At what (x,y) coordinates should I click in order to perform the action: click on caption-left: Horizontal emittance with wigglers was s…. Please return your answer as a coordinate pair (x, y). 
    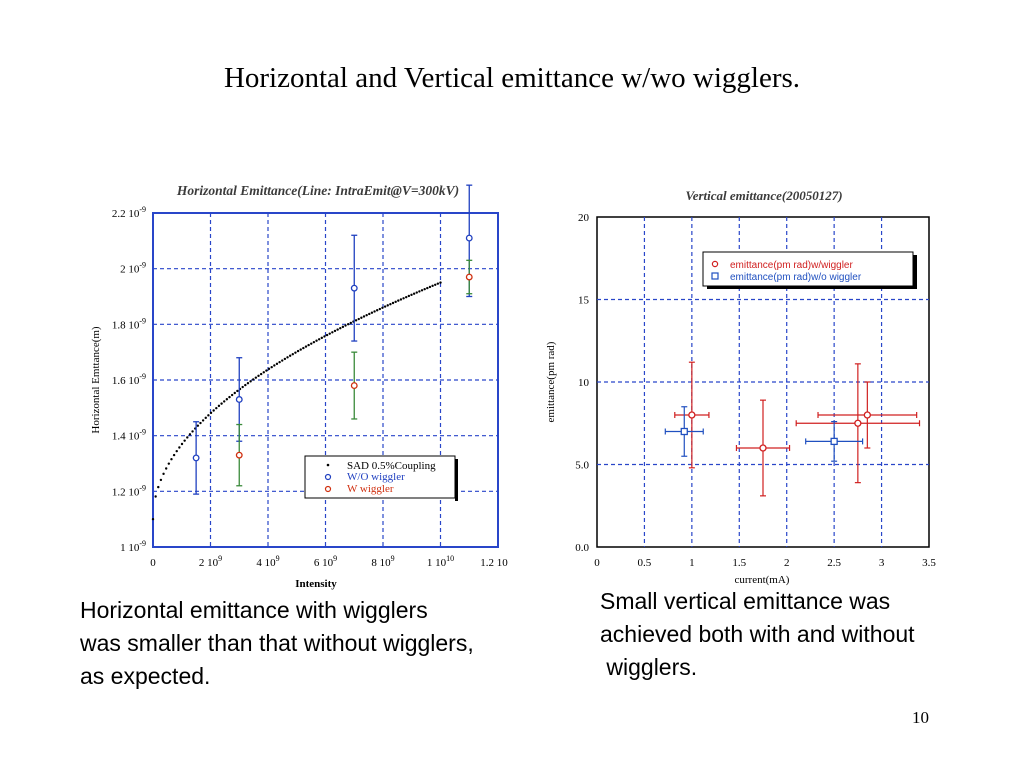
    Looking at the image, I should click on (277, 643).